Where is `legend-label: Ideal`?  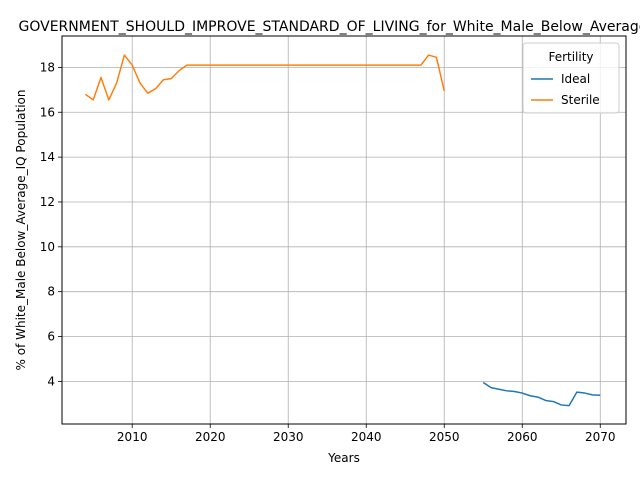 legend-label: Ideal is located at coordinates (575, 79).